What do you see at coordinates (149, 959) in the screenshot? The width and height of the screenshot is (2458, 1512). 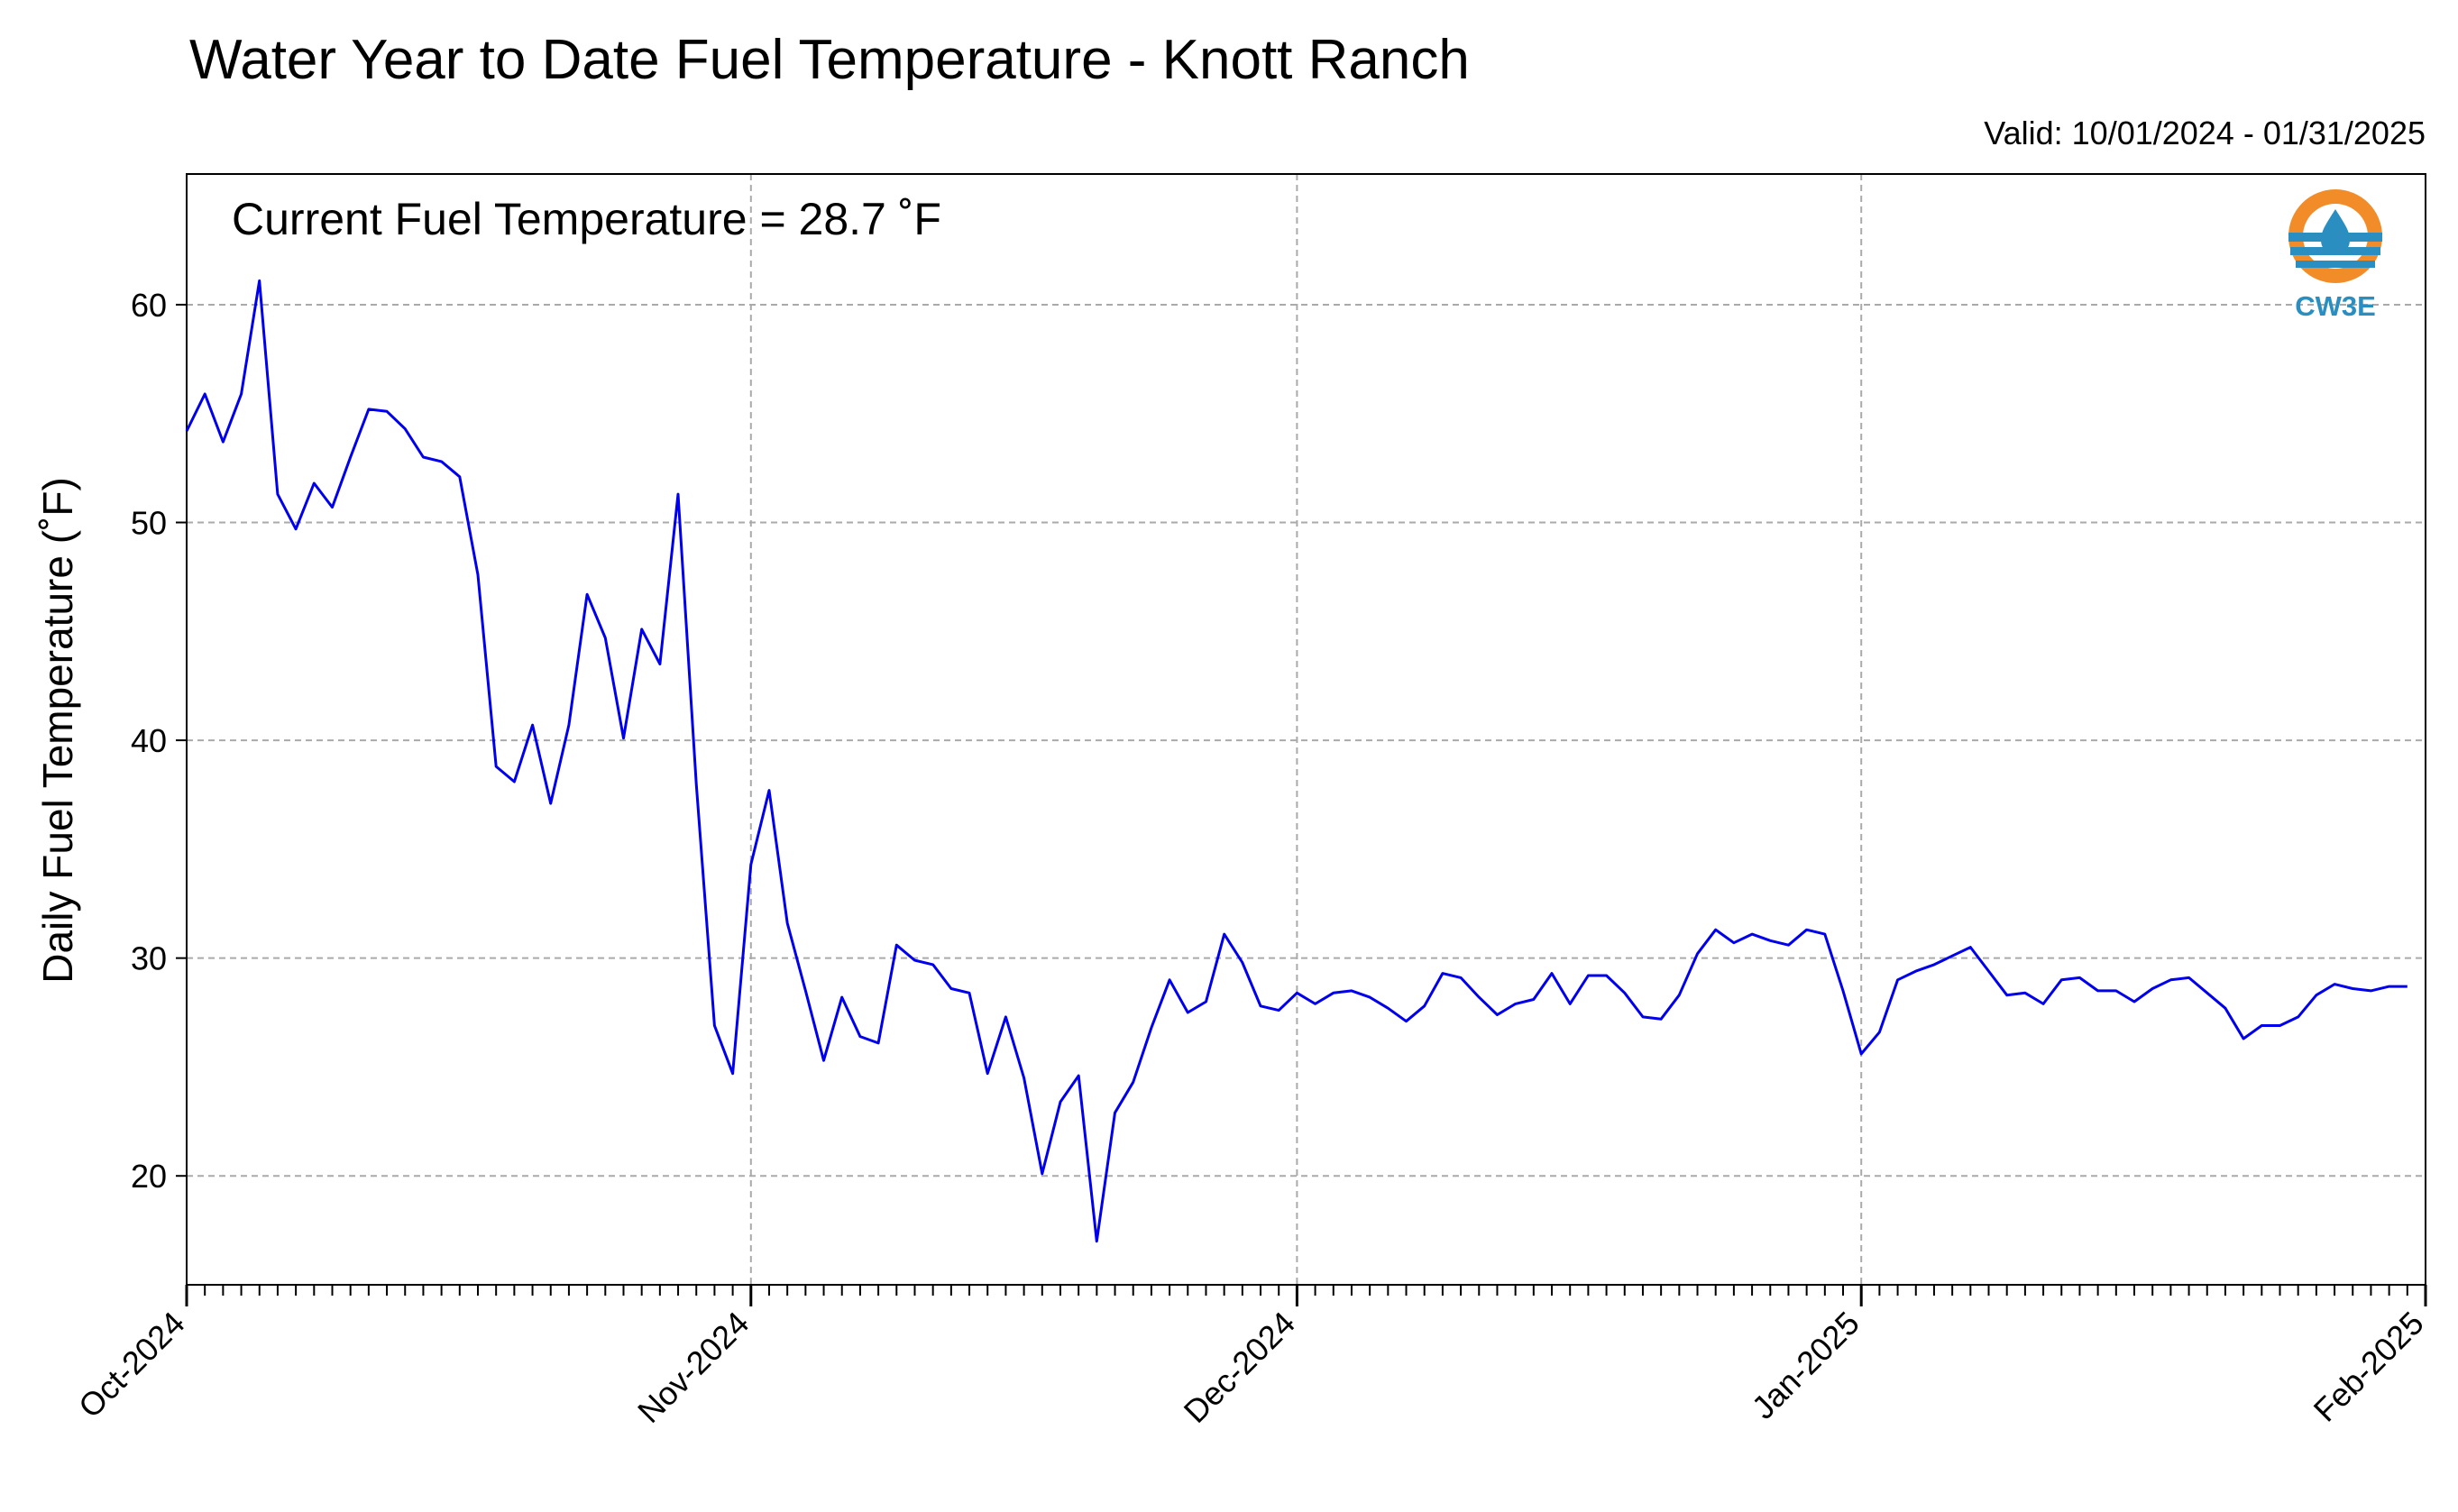 I see `y-tick-label: 30` at bounding box center [149, 959].